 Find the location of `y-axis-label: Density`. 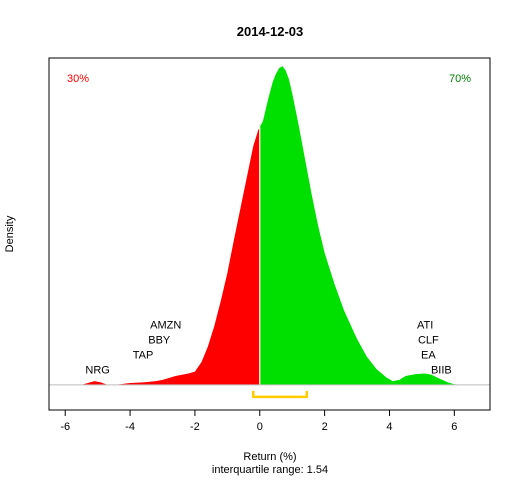

y-axis-label: Density is located at coordinates (10, 233).